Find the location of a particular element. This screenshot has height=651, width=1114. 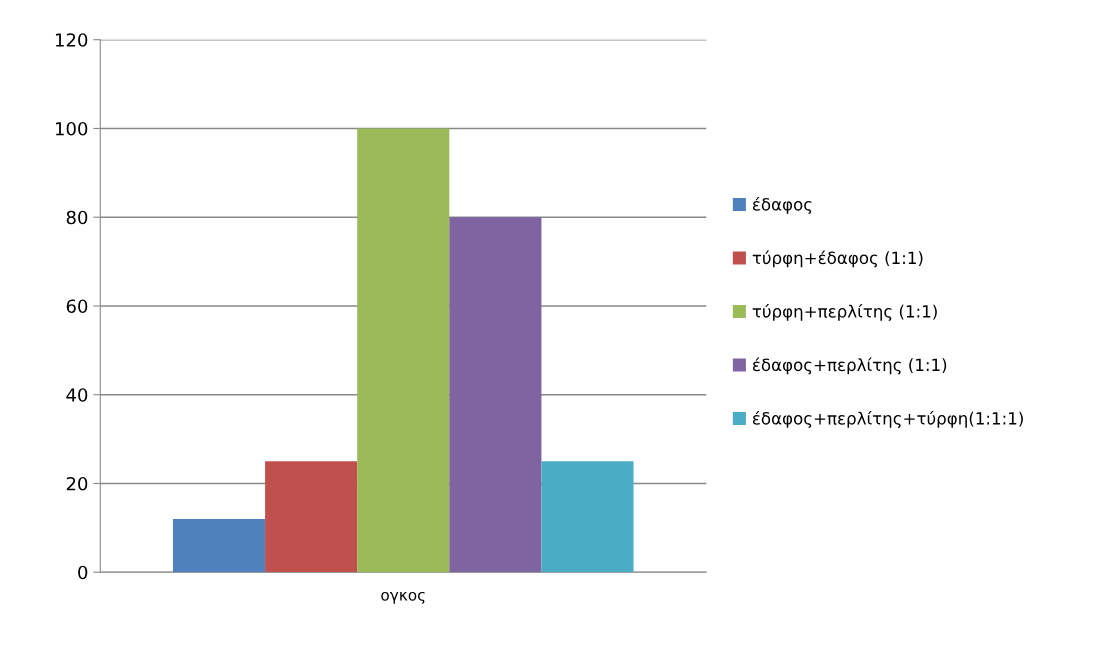

y-tick-label: 40 is located at coordinates (77, 395).